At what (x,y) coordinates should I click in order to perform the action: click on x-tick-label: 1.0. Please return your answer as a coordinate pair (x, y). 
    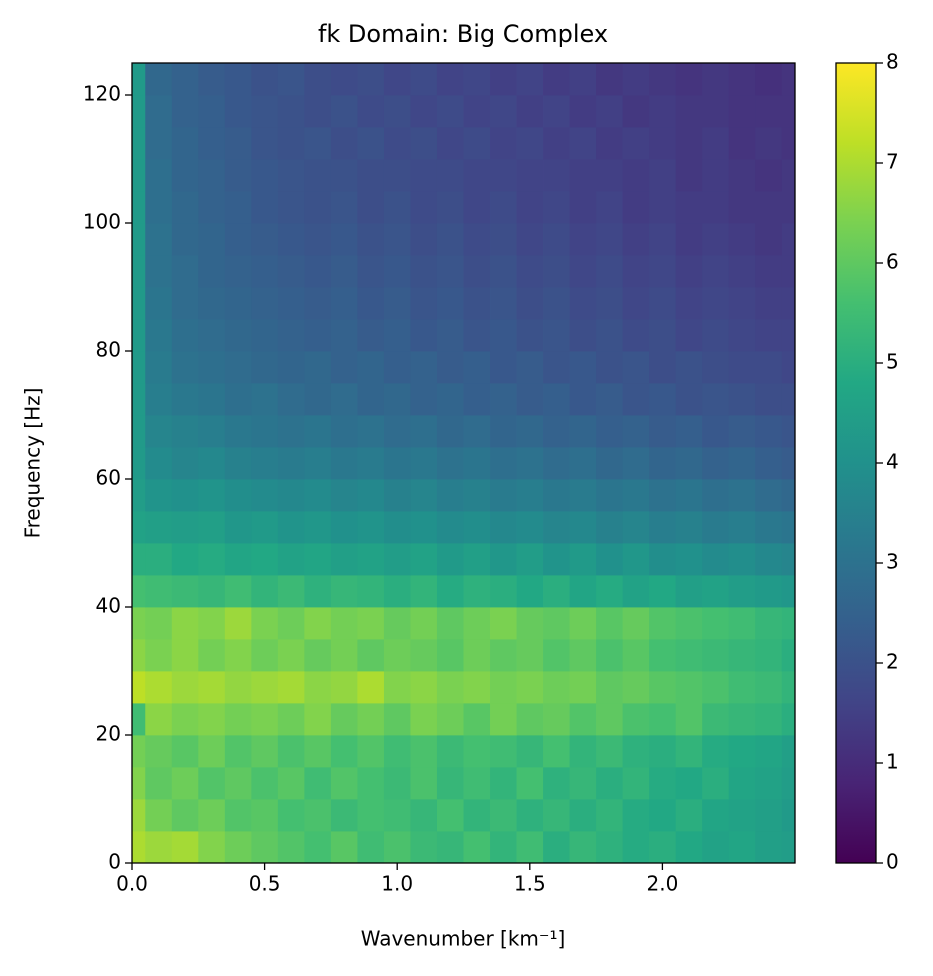
    Looking at the image, I should click on (397, 884).